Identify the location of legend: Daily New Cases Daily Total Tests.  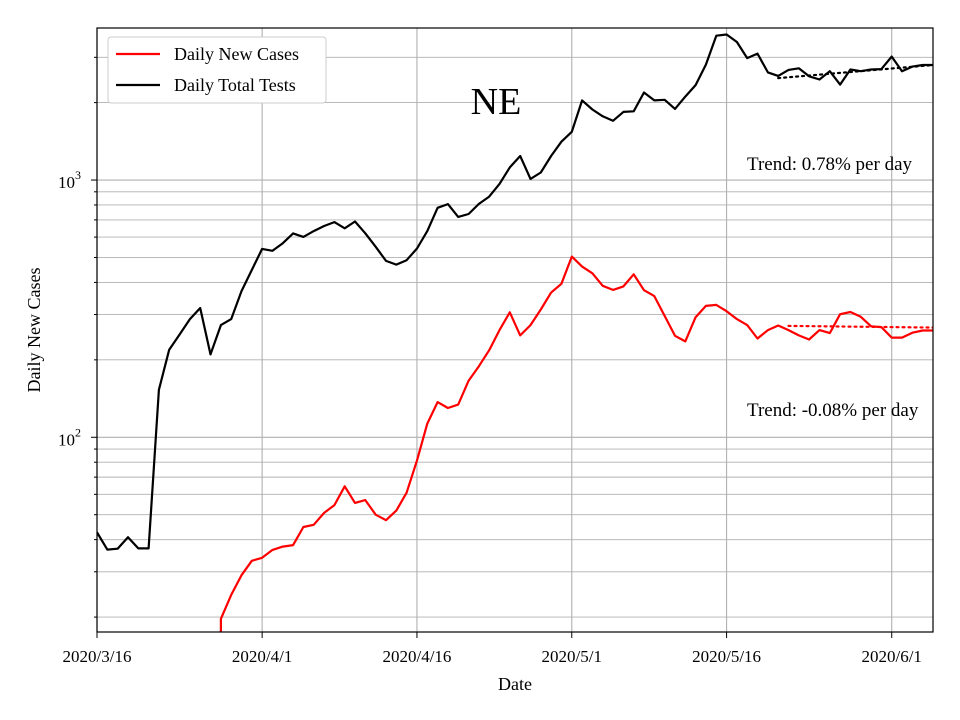
(217, 70).